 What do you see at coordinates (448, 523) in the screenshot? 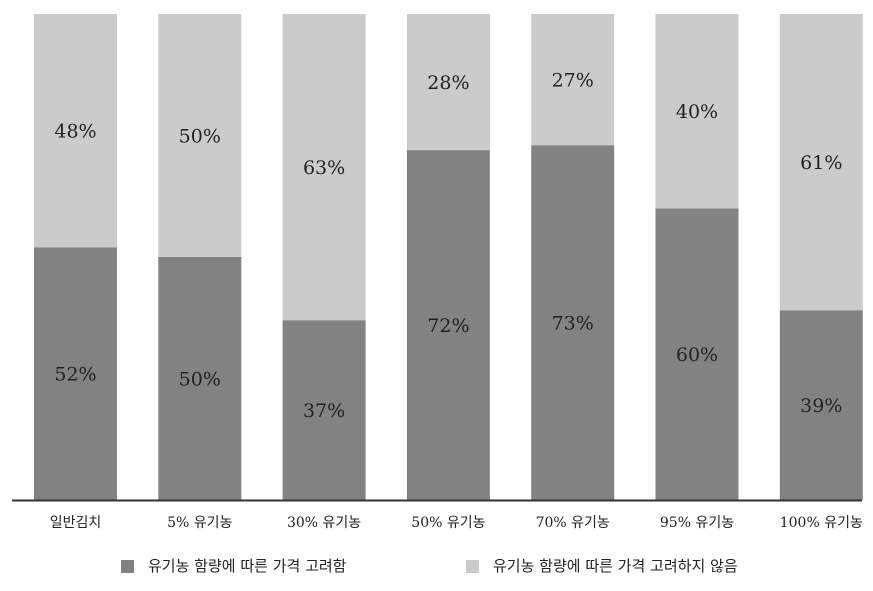
I see `category-label: 50% 유기농` at bounding box center [448, 523].